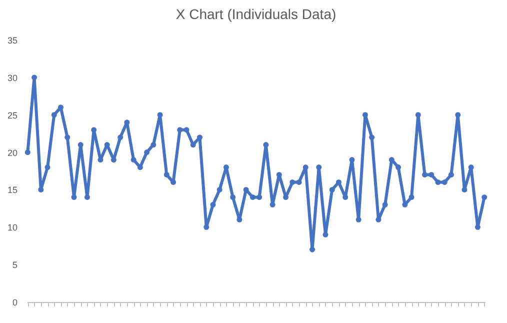  I want to click on y-tick-label: 15, so click(12, 190).